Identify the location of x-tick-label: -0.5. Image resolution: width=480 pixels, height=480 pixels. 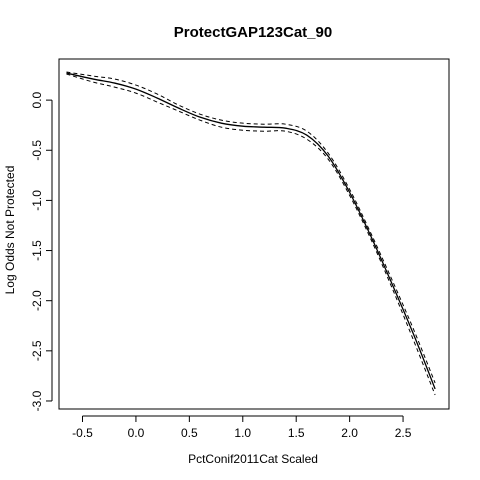
(82, 433).